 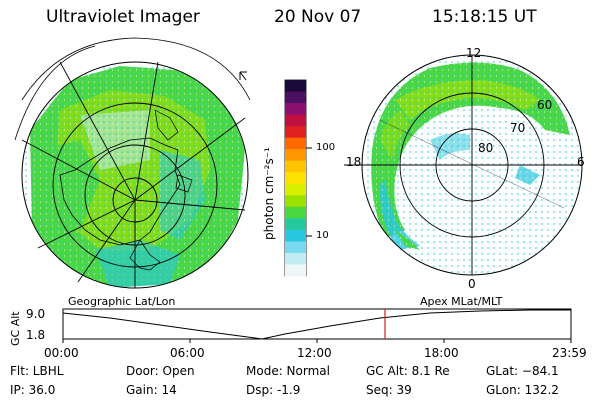 What do you see at coordinates (472, 284) in the screenshot?
I see `mlt-label-0: 0` at bounding box center [472, 284].